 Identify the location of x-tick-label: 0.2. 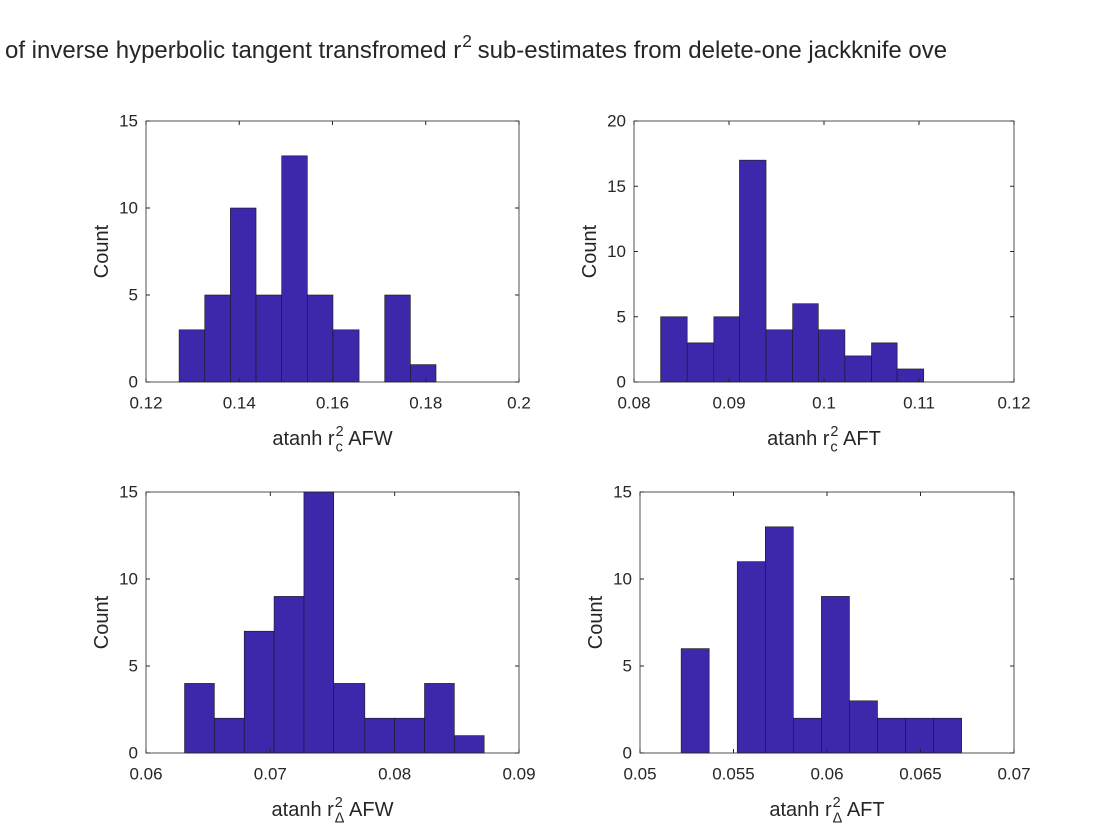
(519, 403).